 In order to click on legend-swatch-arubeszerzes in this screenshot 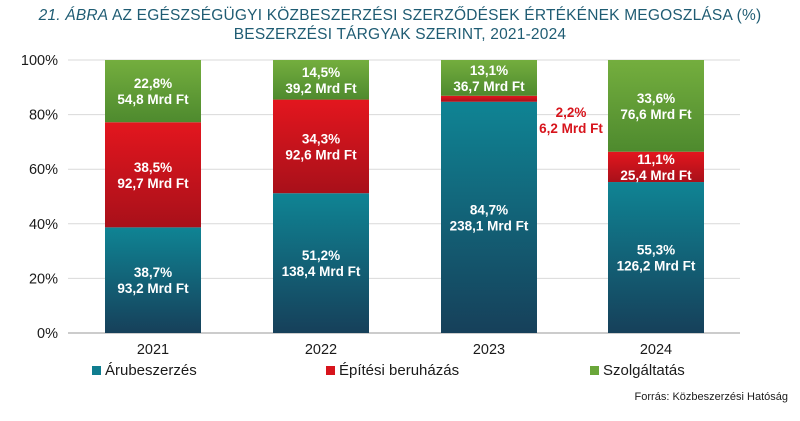, I will do `click(96, 370)`.